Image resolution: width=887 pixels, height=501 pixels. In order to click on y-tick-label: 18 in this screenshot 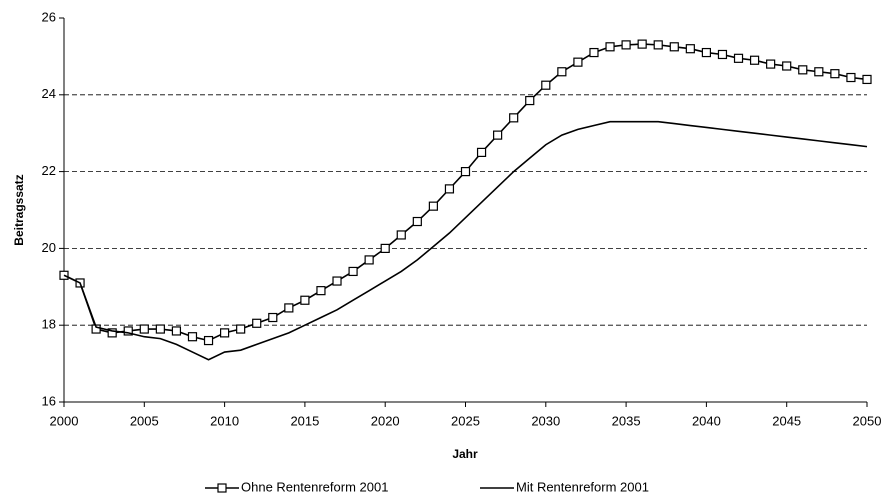, I will do `click(49, 324)`.